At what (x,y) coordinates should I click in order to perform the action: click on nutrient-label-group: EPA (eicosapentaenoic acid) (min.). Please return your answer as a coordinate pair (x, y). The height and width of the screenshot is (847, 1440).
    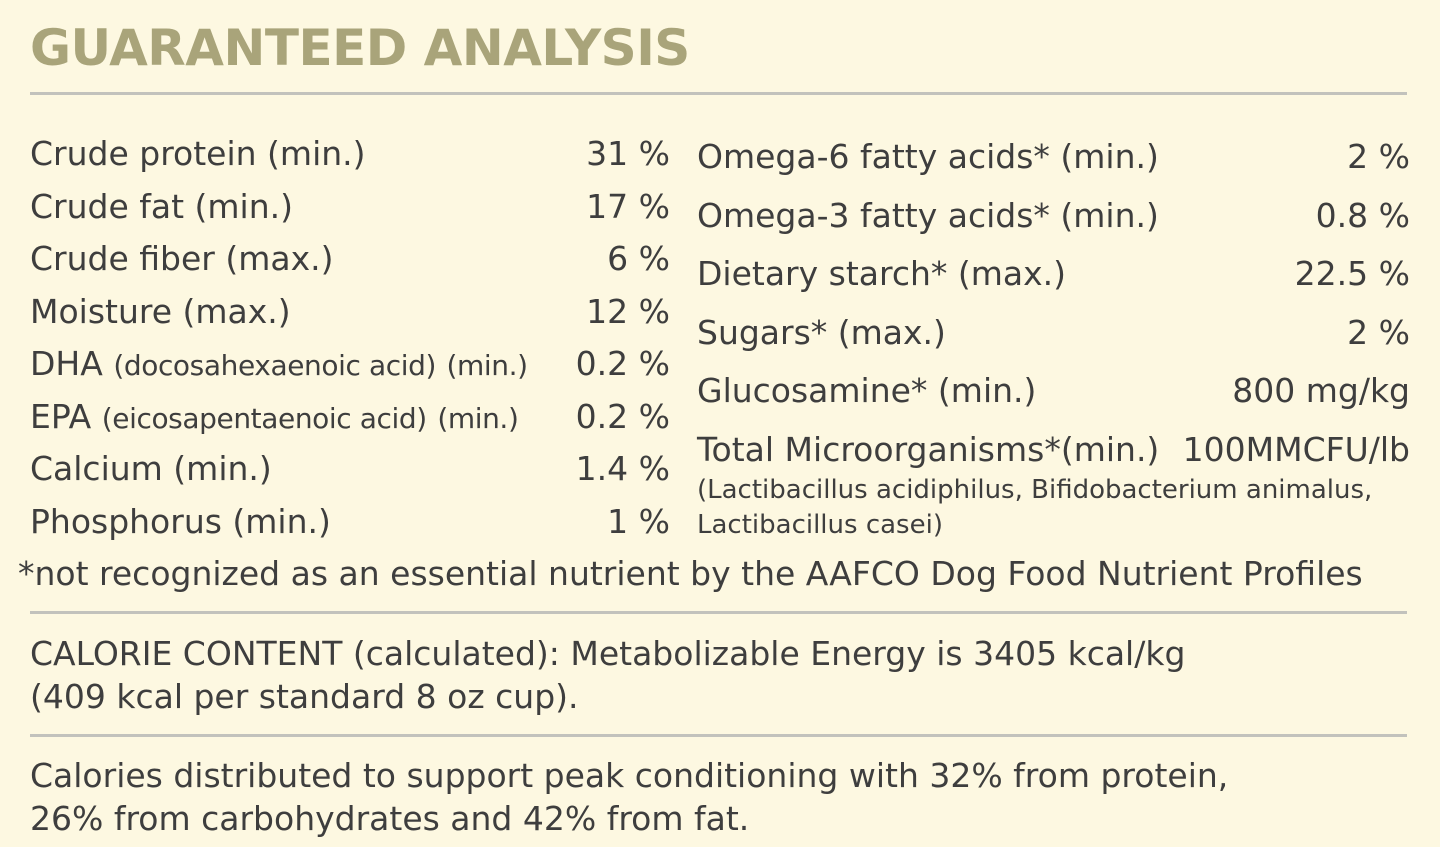
    Looking at the image, I should click on (274, 418).